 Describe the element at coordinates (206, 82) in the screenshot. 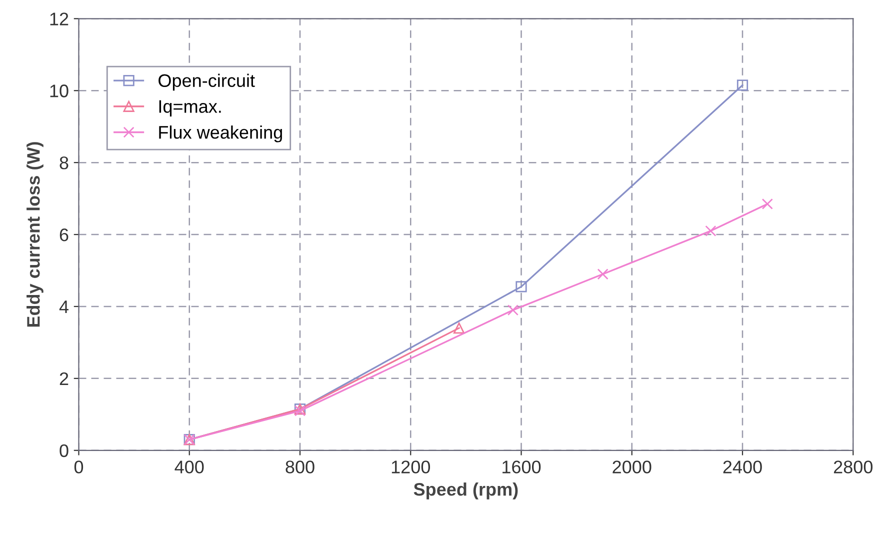

I see `legend-label: Open-circuit` at that location.